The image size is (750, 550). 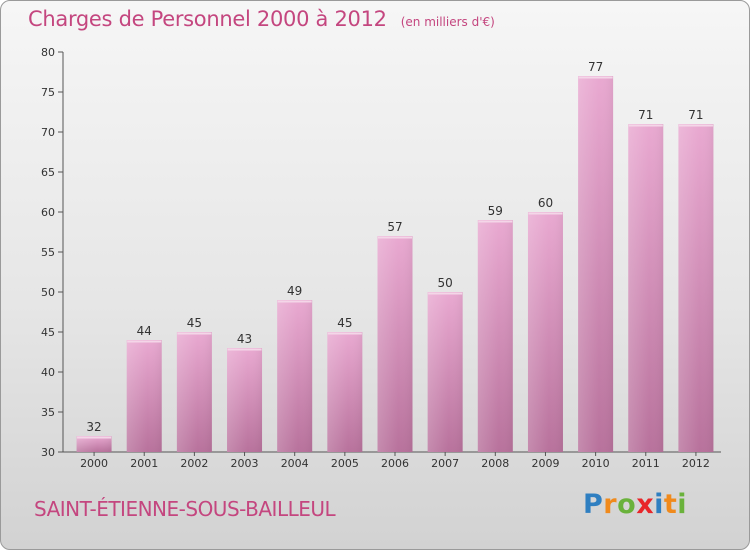 I want to click on x-tick-label: 2000, so click(x=94, y=463).